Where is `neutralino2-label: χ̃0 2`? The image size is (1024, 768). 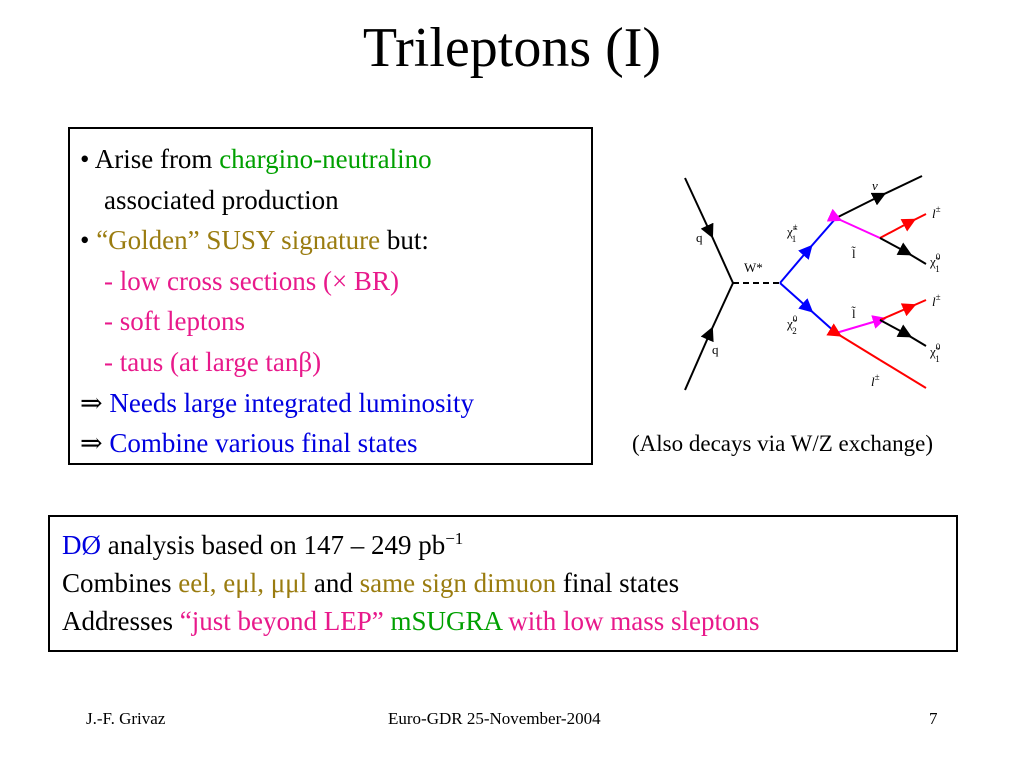 neutralino2-label: χ̃0 2 is located at coordinates (792, 325).